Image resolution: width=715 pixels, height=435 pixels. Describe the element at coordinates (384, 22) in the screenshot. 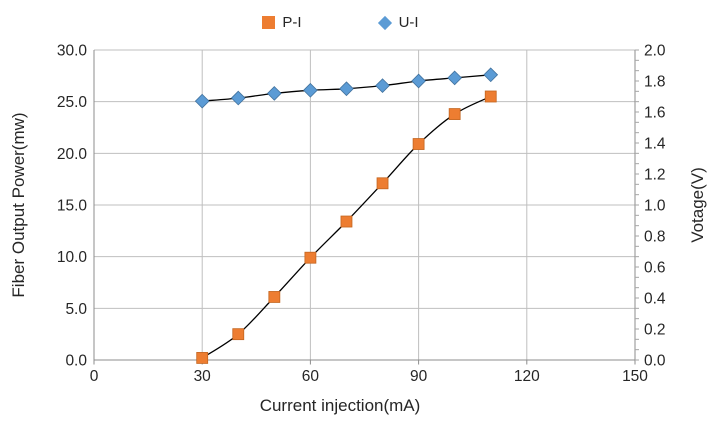

I see `ui-diamond-marker-icon` at that location.